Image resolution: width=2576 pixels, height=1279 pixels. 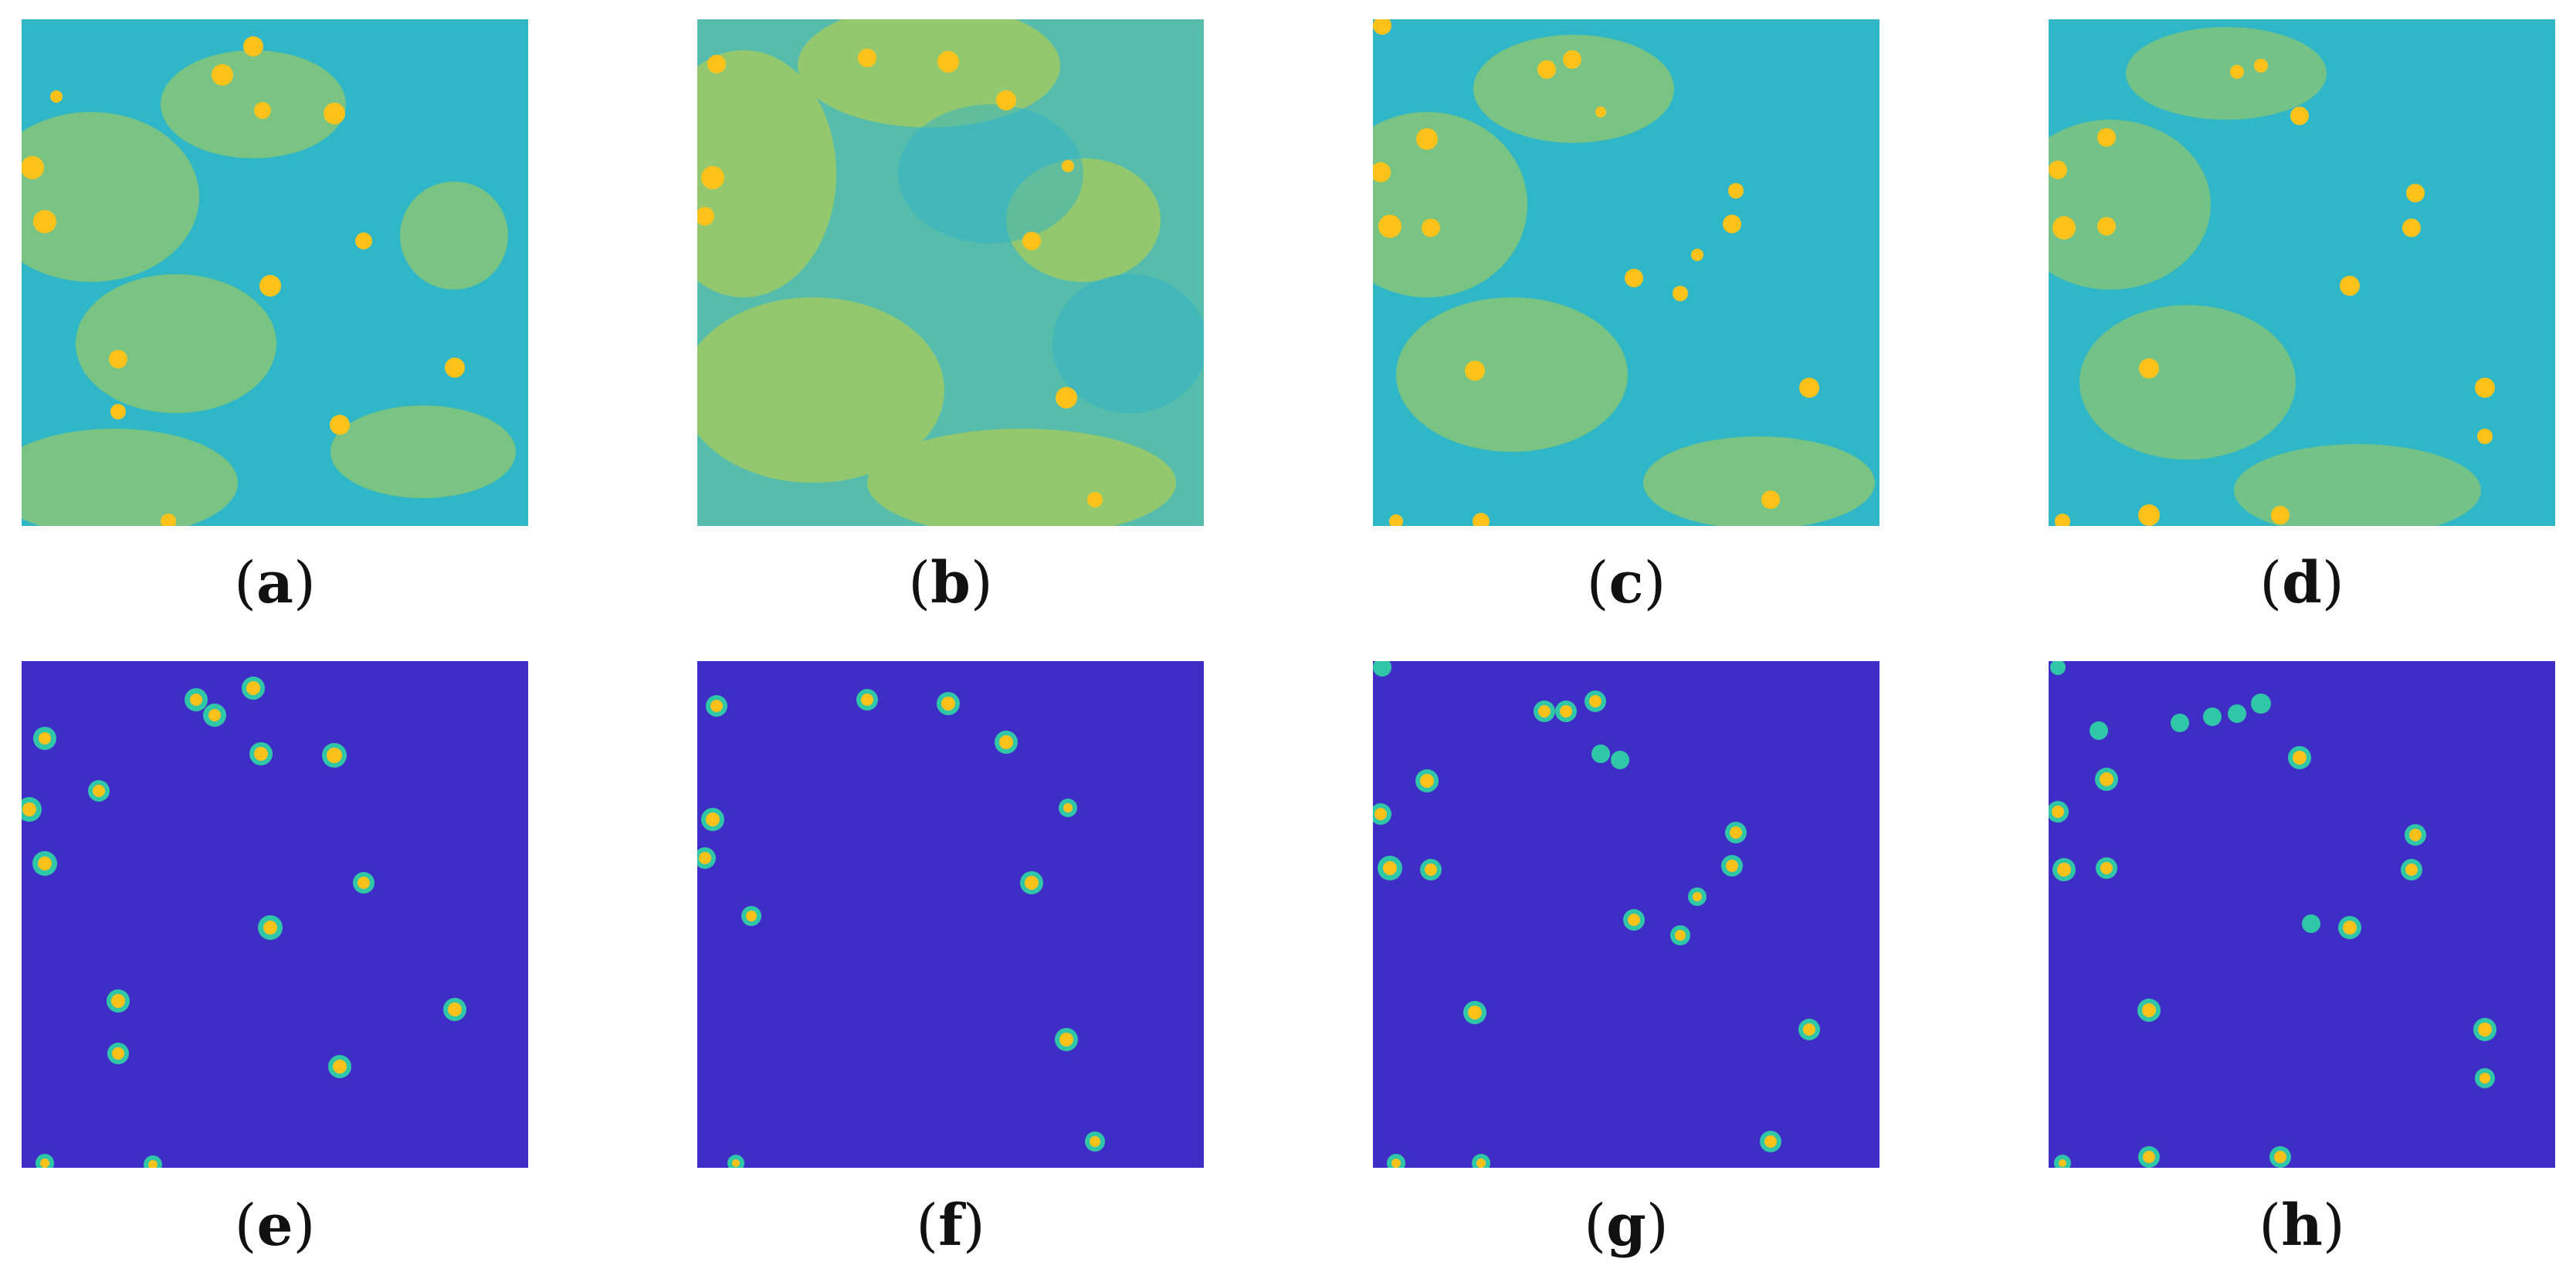 I want to click on panel-a, so click(x=275, y=272).